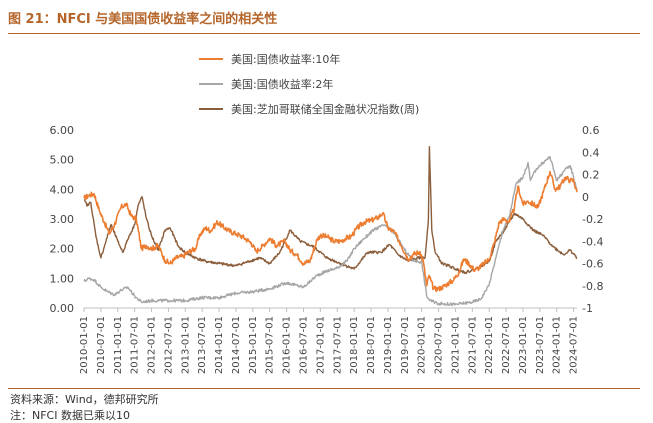 Image resolution: width=653 pixels, height=423 pixels. I want to click on x-tick-label: 2023-07-01, so click(540, 345).